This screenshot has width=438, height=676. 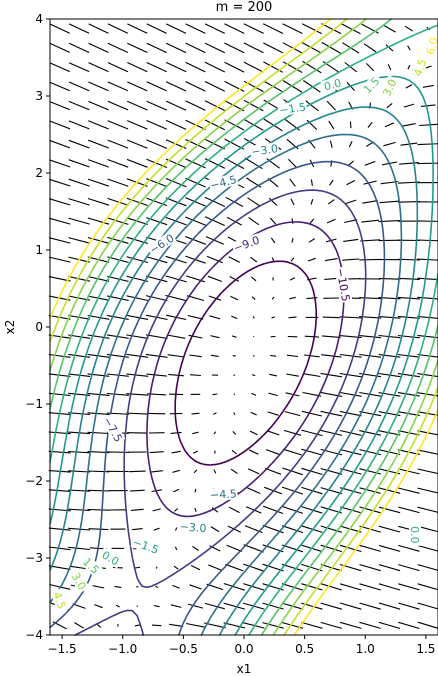 I want to click on y-tick-label: −2, so click(x=34, y=481).